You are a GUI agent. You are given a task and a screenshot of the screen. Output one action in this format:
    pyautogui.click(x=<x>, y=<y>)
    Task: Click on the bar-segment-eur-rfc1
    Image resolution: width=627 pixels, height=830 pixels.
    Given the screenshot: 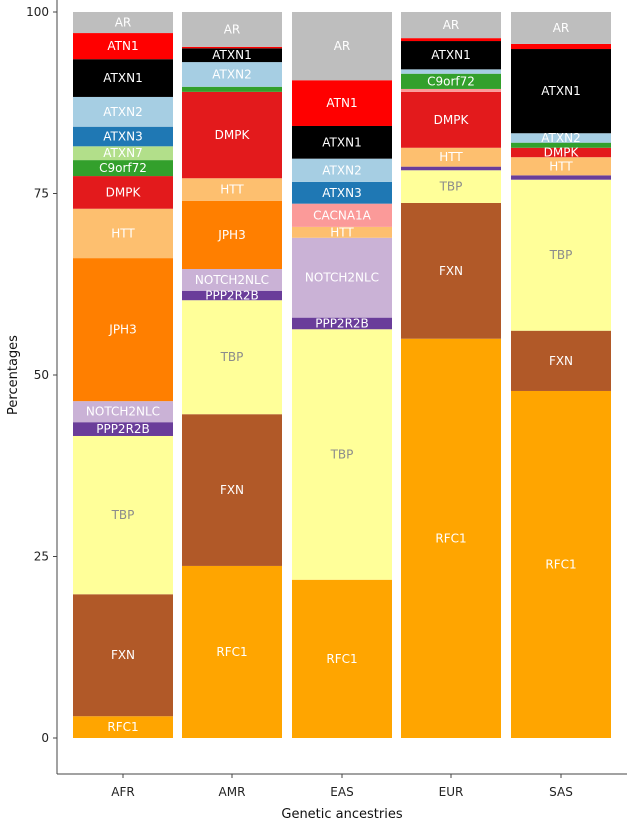 What is the action you would take?
    pyautogui.click(x=451, y=538)
    